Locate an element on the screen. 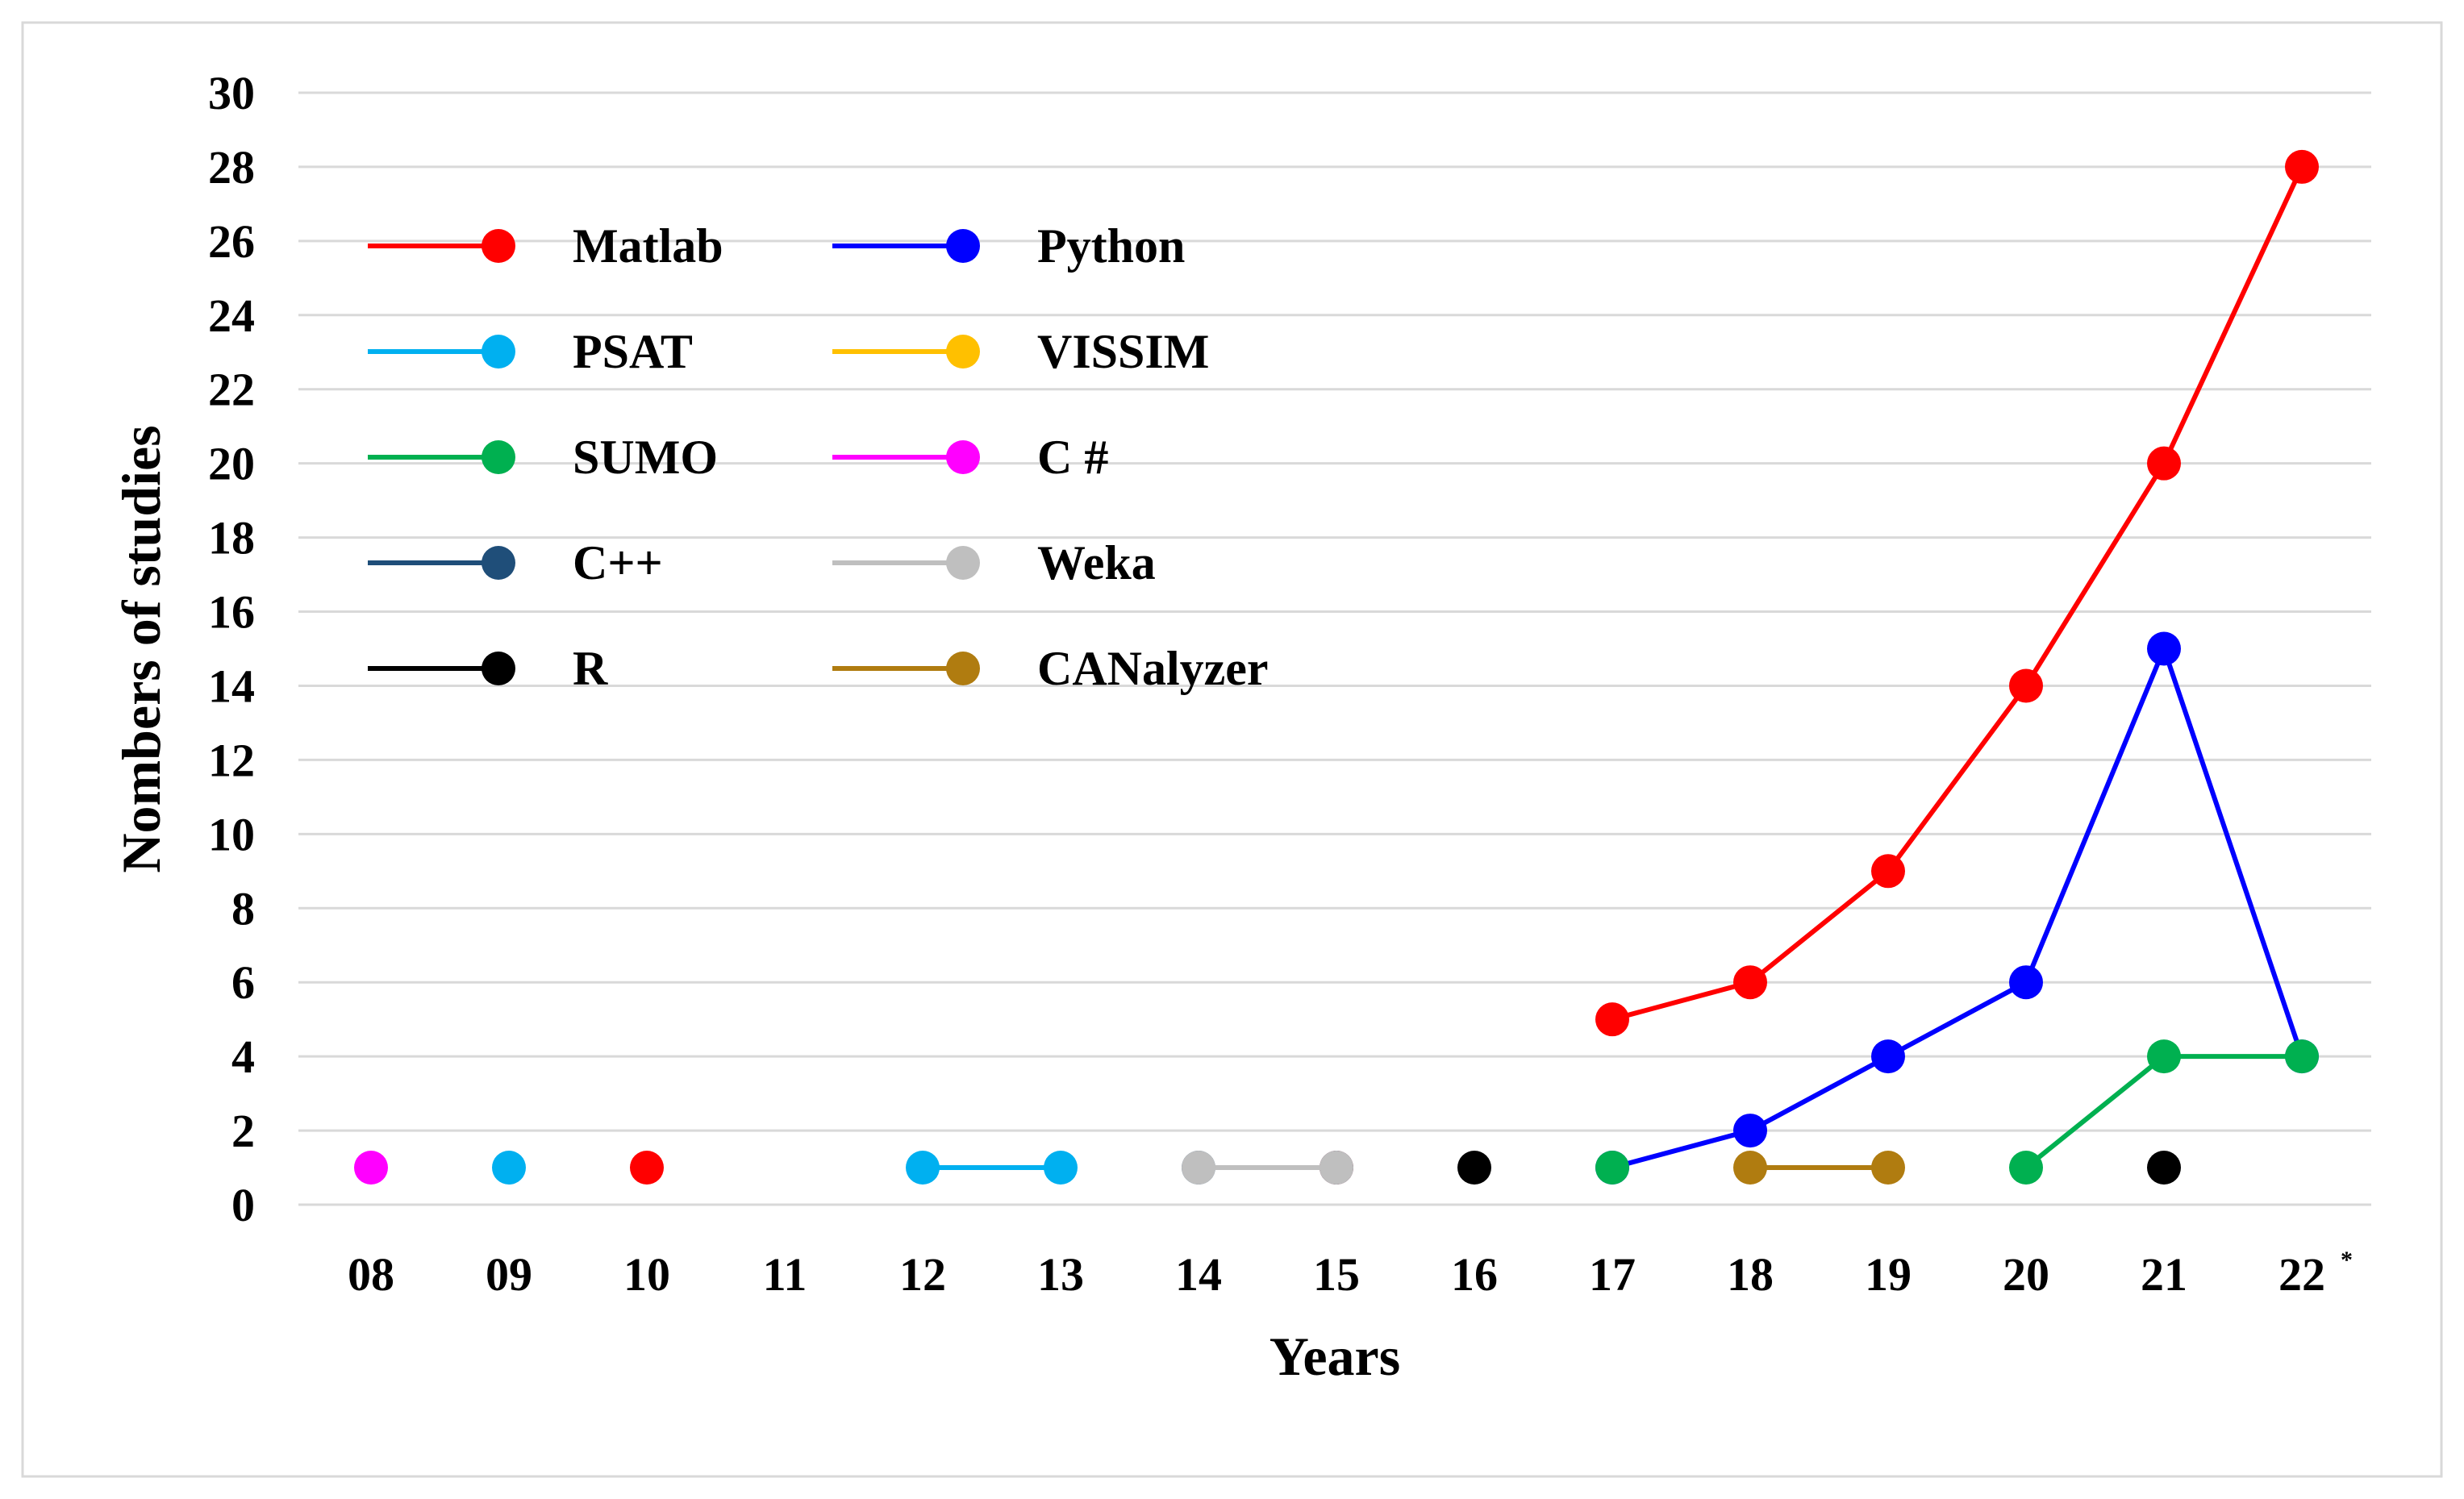 This screenshot has width=2464, height=1499. x-tick-label: 14 is located at coordinates (1198, 1274).